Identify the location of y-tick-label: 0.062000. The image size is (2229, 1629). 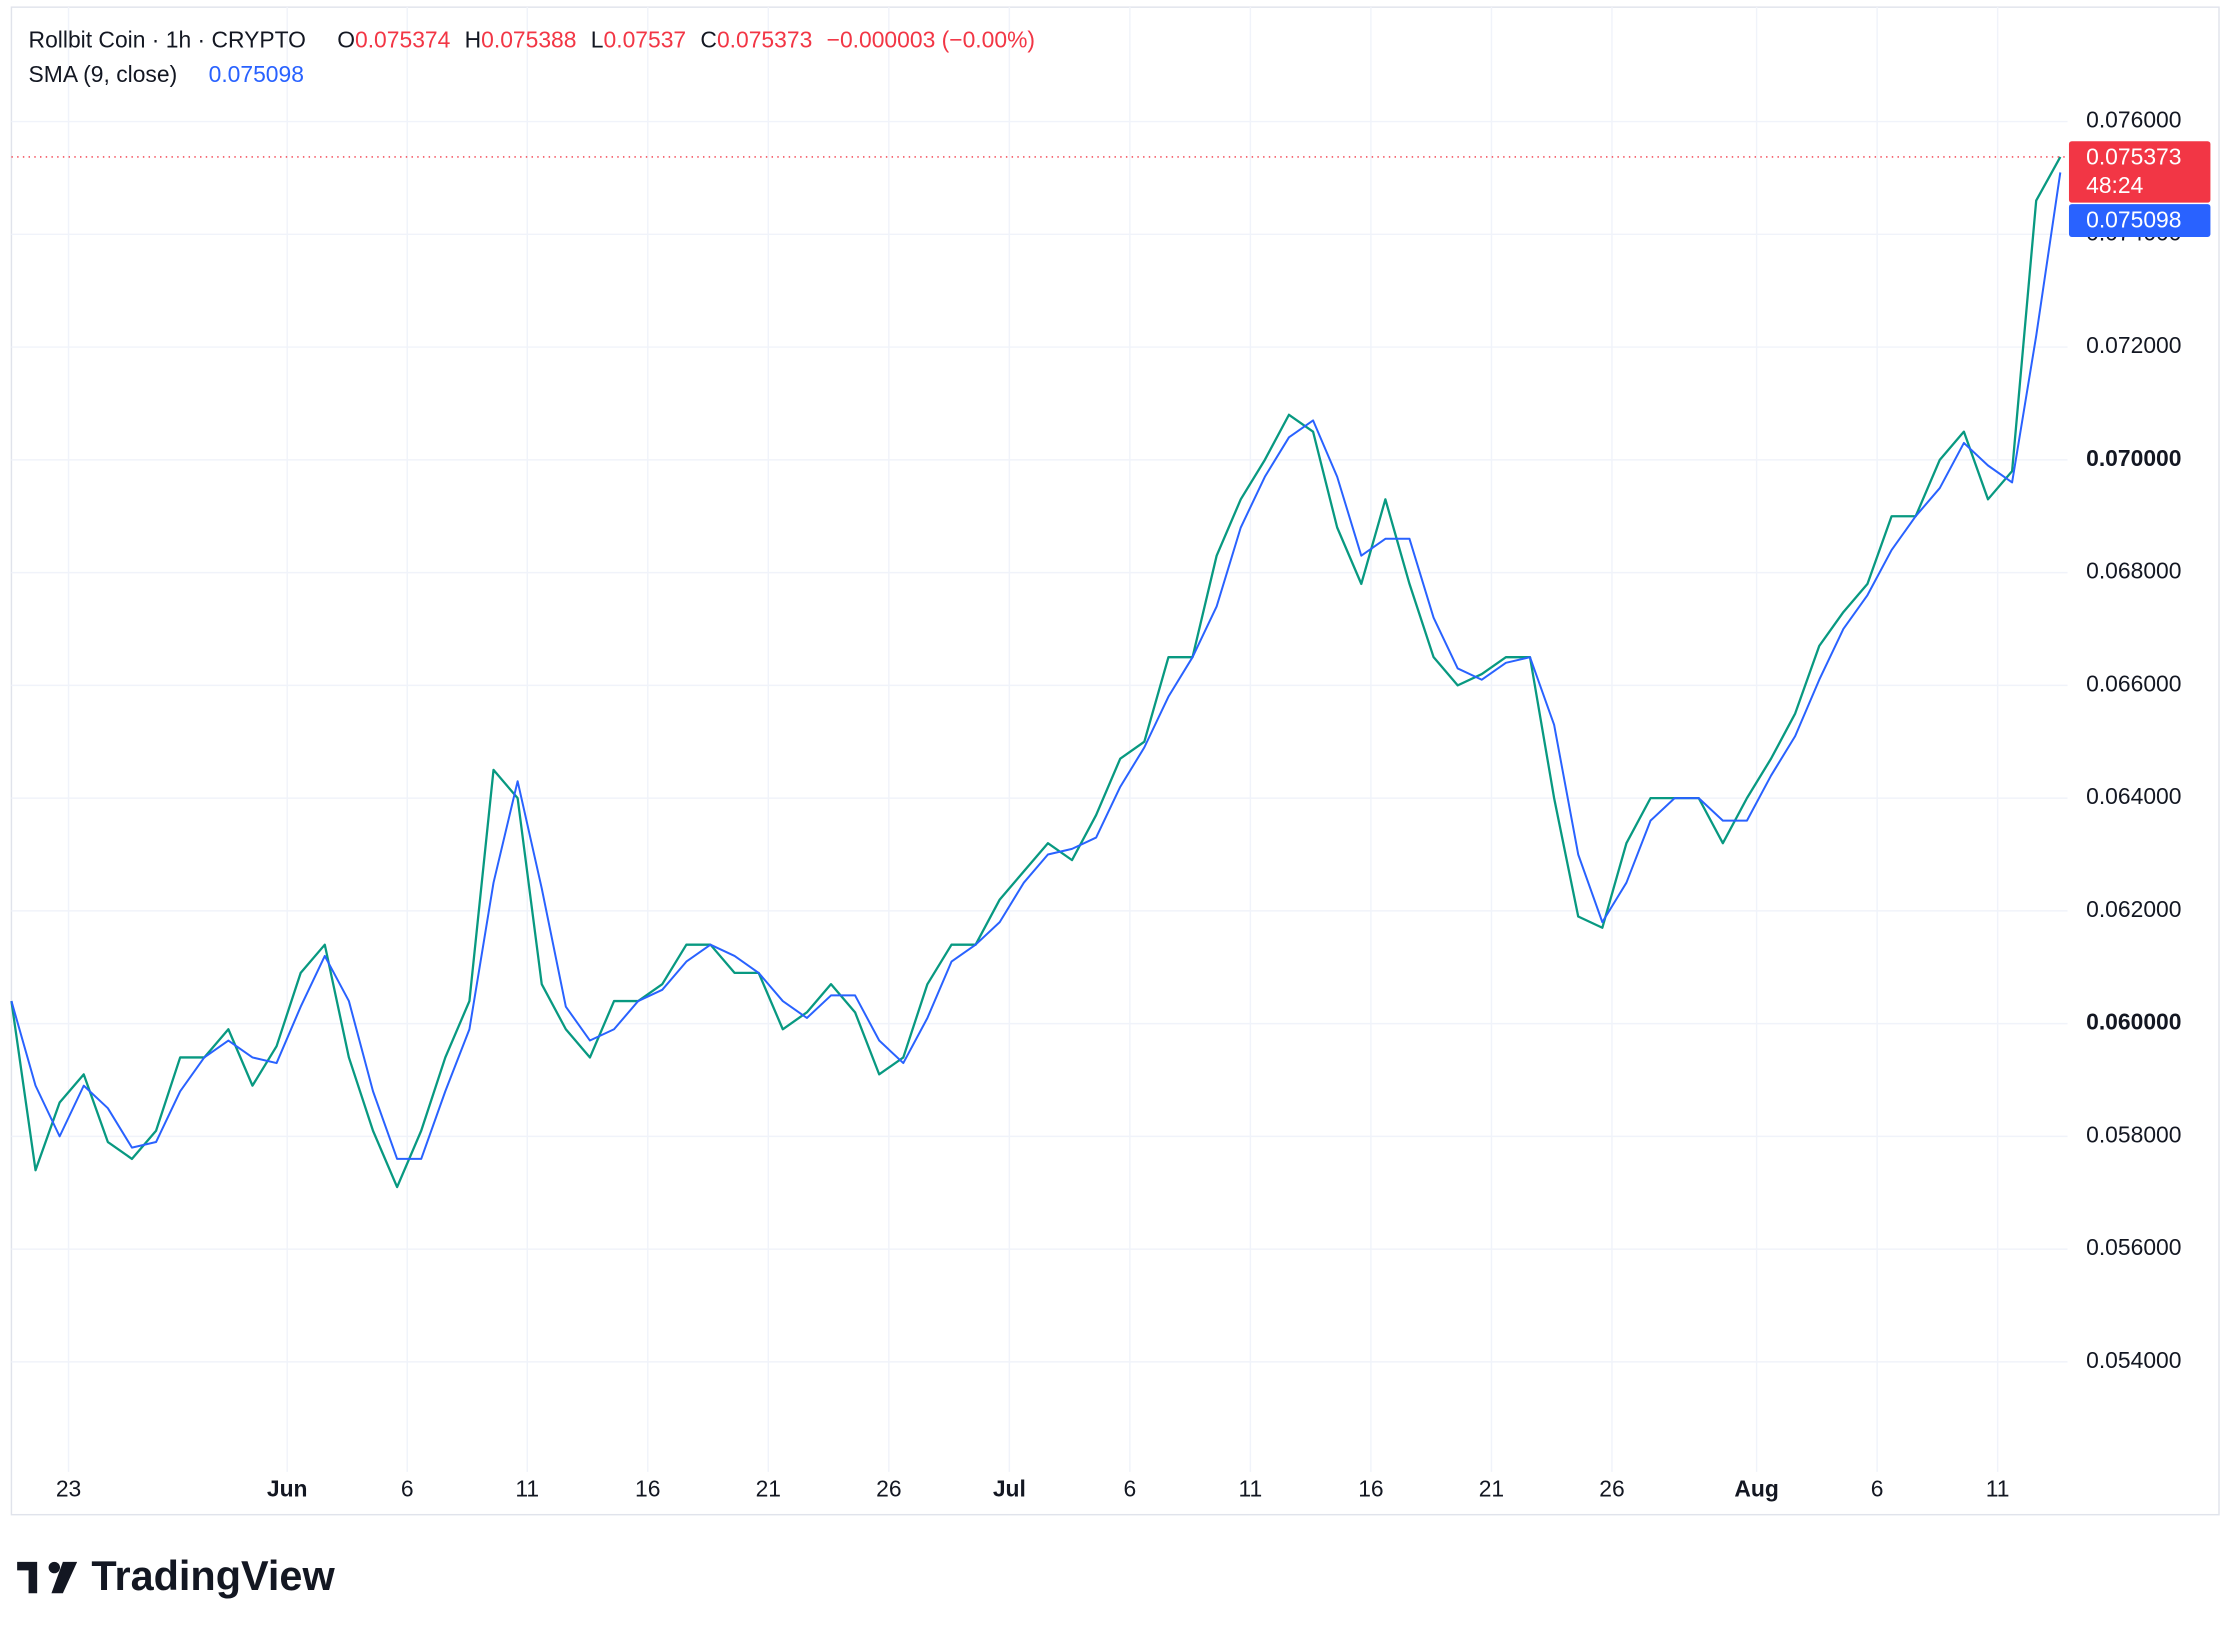
(2133, 909).